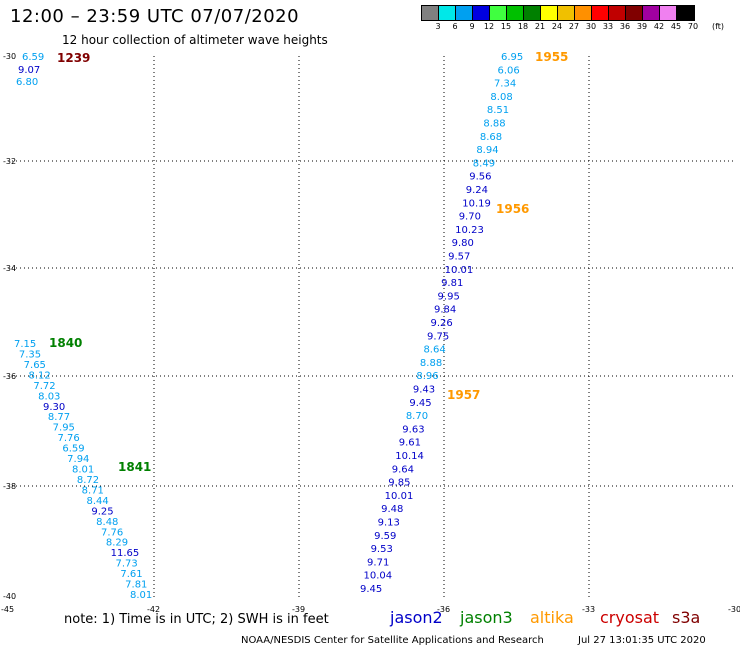  I want to click on wave-height-value: 9.59, so click(385, 536).